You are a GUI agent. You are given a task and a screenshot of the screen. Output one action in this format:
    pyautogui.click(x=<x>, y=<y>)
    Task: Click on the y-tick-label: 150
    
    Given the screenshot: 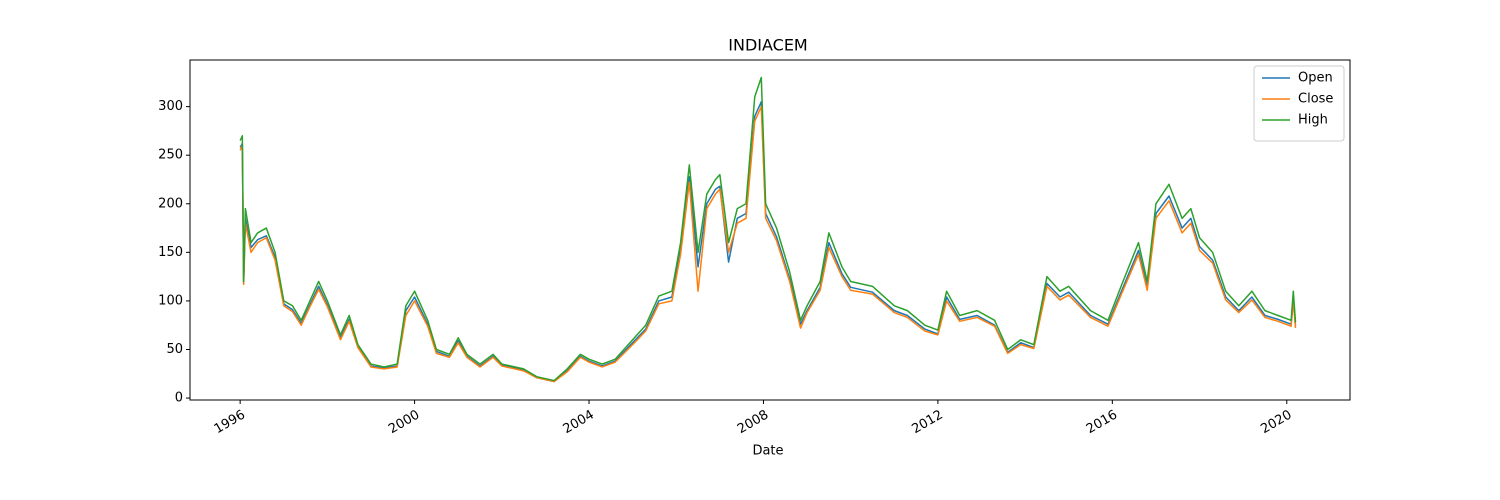 What is the action you would take?
    pyautogui.click(x=170, y=252)
    